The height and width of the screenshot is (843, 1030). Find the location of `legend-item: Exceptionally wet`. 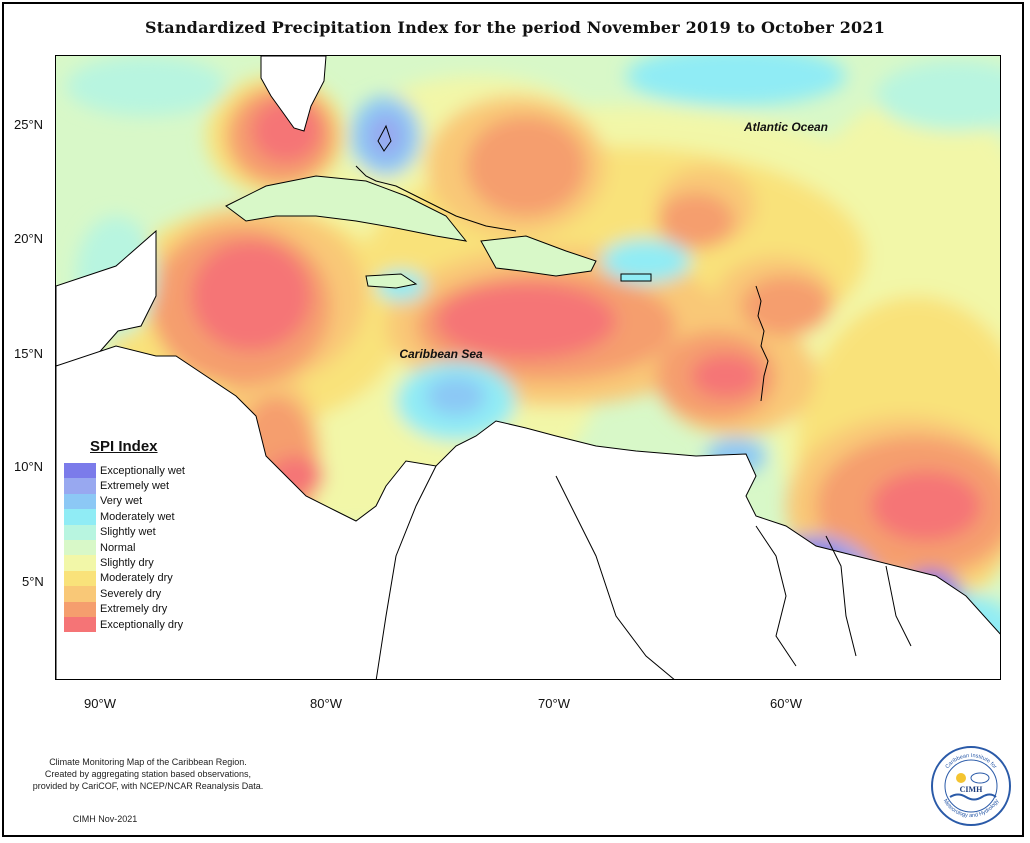

legend-item: Exceptionally wet is located at coordinates (124, 471).